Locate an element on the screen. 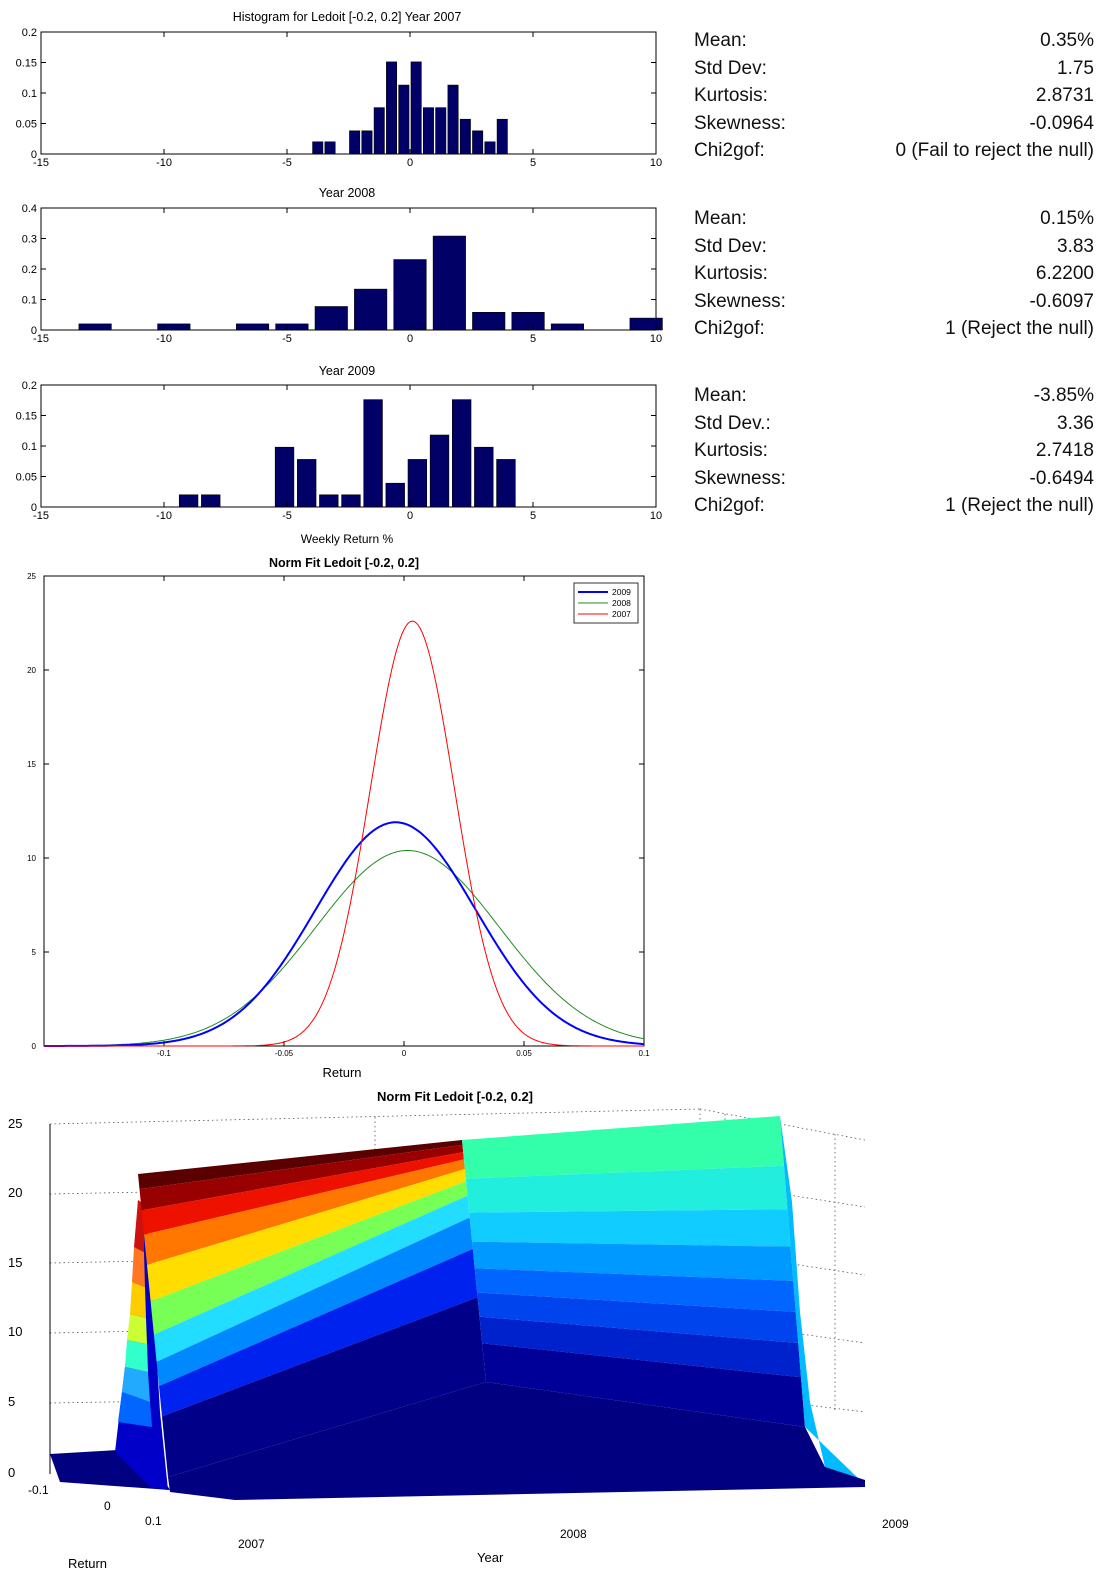 This screenshot has width=1105, height=1575. stat-value: 3.83 is located at coordinates (1075, 246).